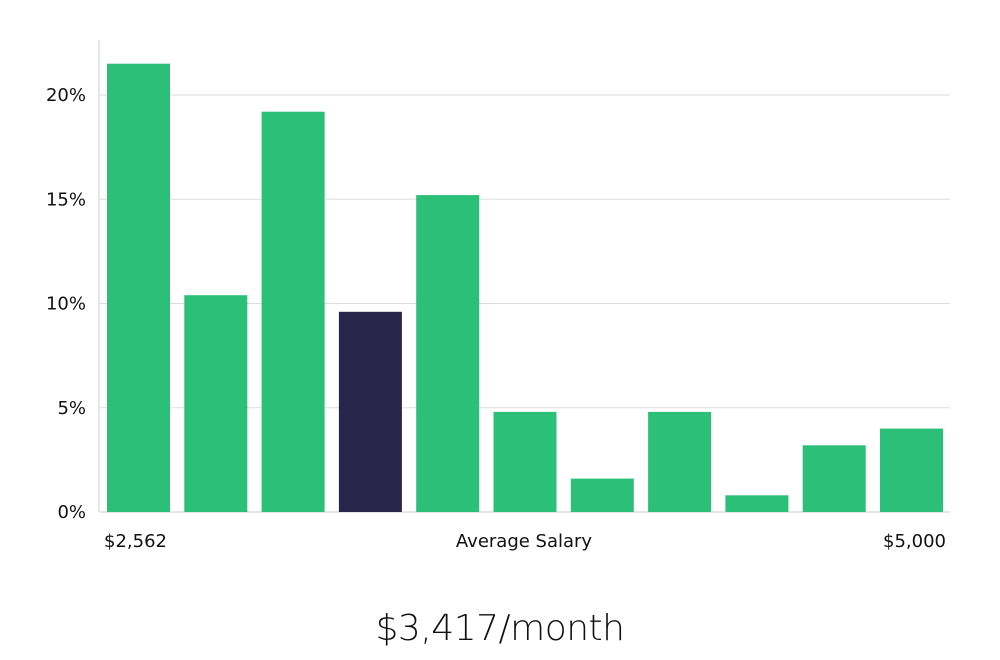  I want to click on x-max-label: $5,000, so click(914, 541).